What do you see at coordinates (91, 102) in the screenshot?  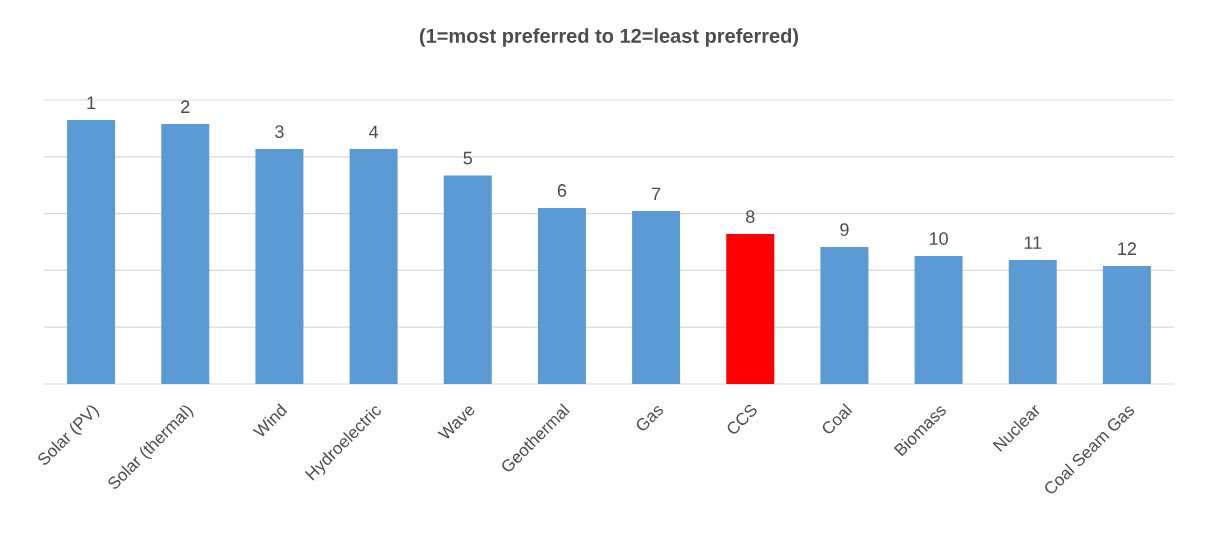 I see `annotation: 1` at bounding box center [91, 102].